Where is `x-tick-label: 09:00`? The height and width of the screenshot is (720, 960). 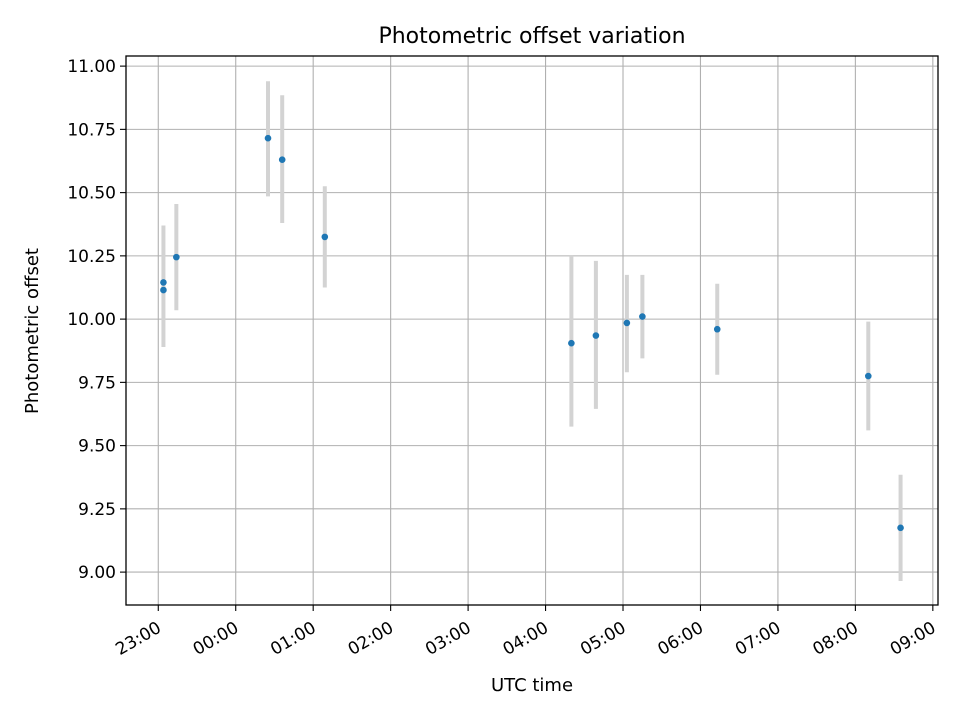 x-tick-label: 09:00 is located at coordinates (913, 639).